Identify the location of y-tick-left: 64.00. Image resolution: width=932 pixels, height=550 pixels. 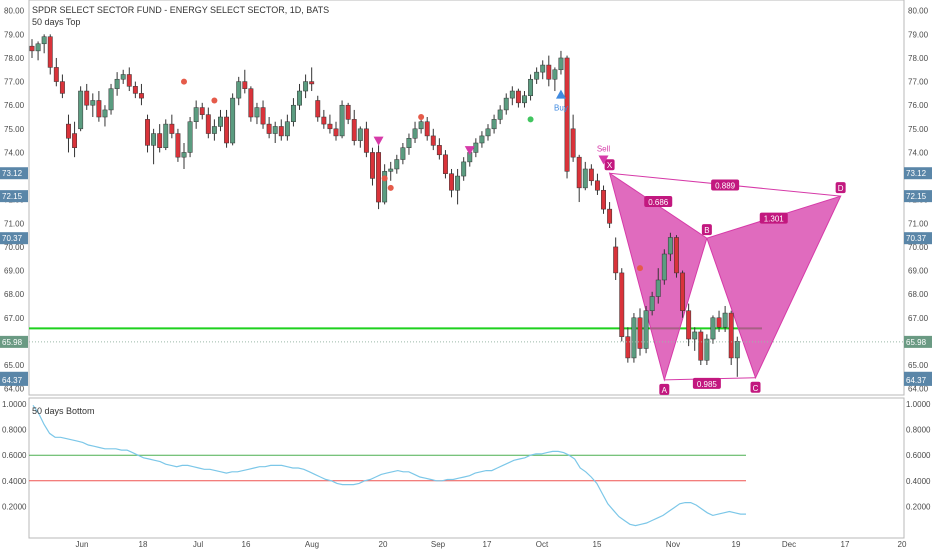
(14, 389).